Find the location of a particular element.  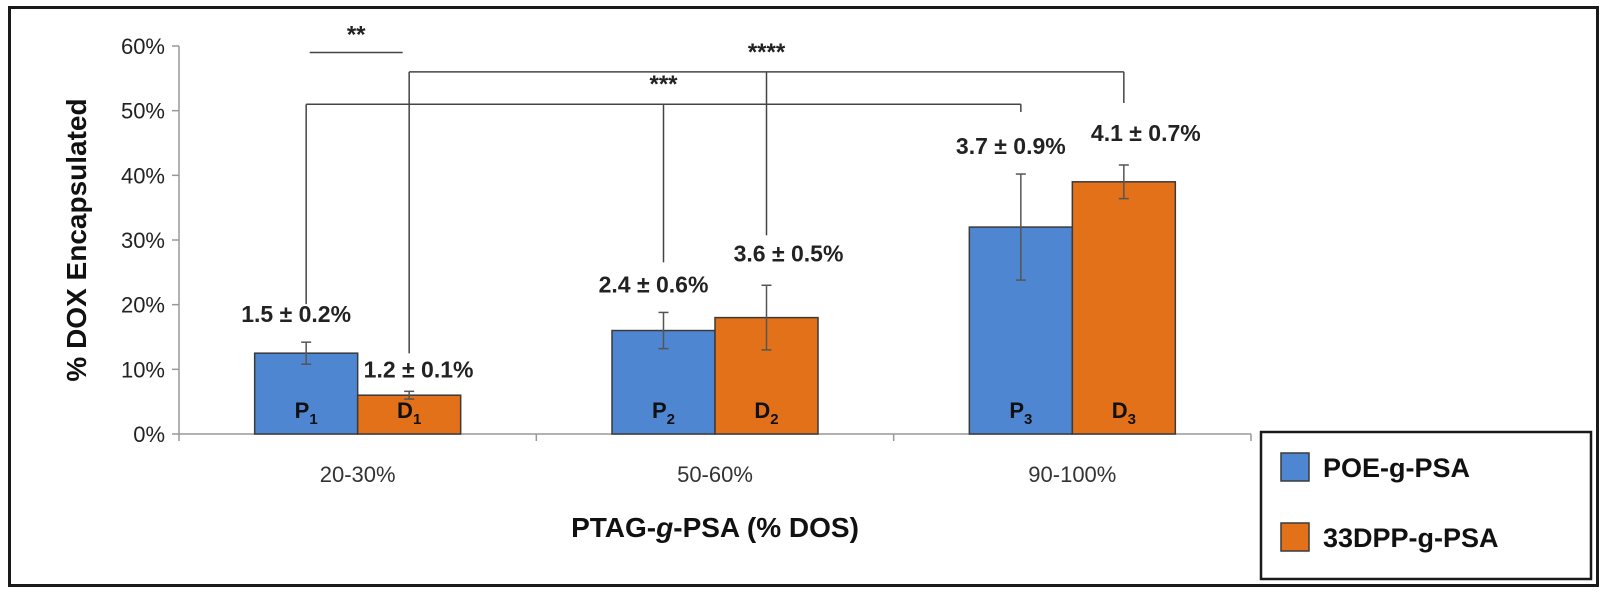

bar-label: P1 is located at coordinates (306, 413).